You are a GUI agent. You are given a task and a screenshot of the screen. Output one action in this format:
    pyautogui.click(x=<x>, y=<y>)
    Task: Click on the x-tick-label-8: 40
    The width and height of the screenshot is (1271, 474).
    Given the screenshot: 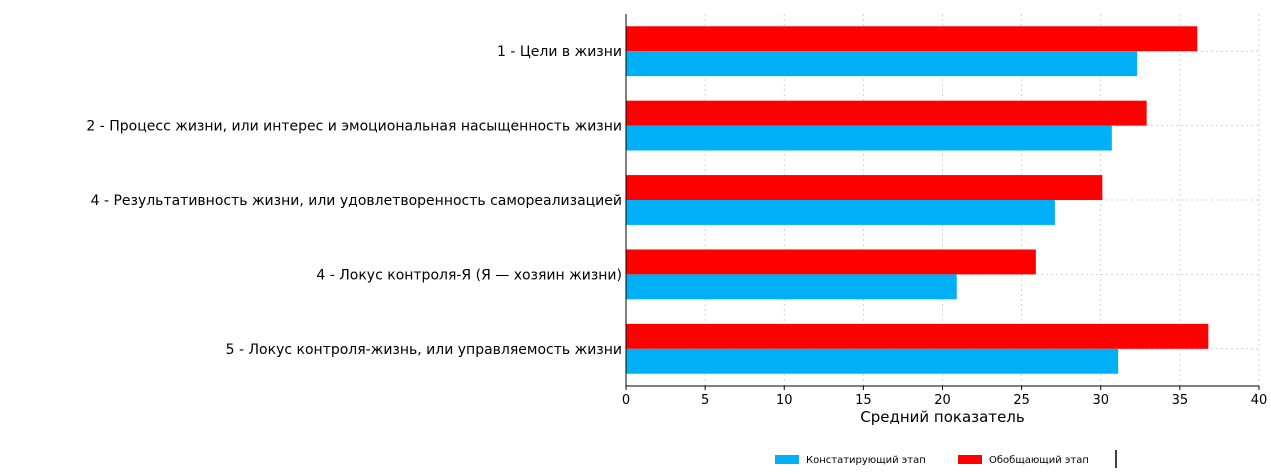 What is the action you would take?
    pyautogui.click(x=1259, y=400)
    